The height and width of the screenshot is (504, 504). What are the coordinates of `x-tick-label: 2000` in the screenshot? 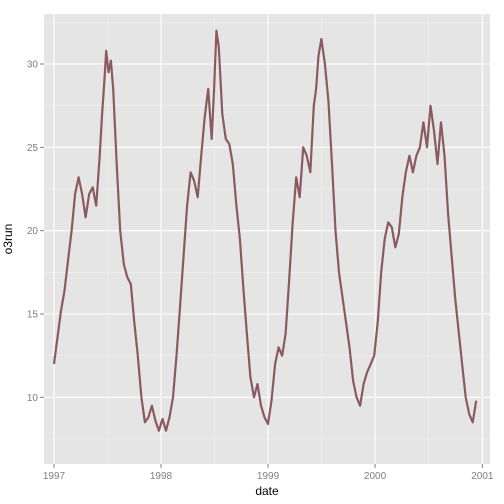 It's located at (375, 476).